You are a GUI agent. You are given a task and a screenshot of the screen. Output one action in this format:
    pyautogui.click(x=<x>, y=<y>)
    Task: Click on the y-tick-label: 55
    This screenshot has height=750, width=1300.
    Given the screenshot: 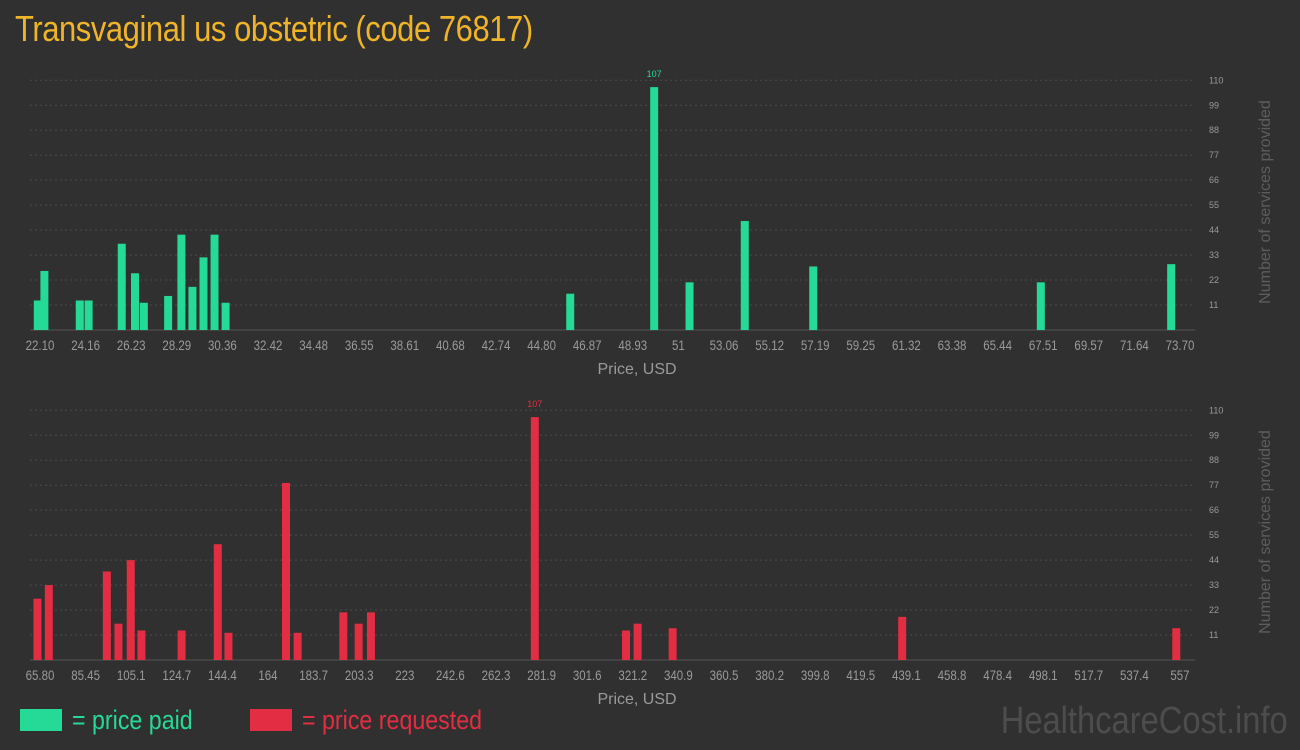 What is the action you would take?
    pyautogui.click(x=1214, y=205)
    